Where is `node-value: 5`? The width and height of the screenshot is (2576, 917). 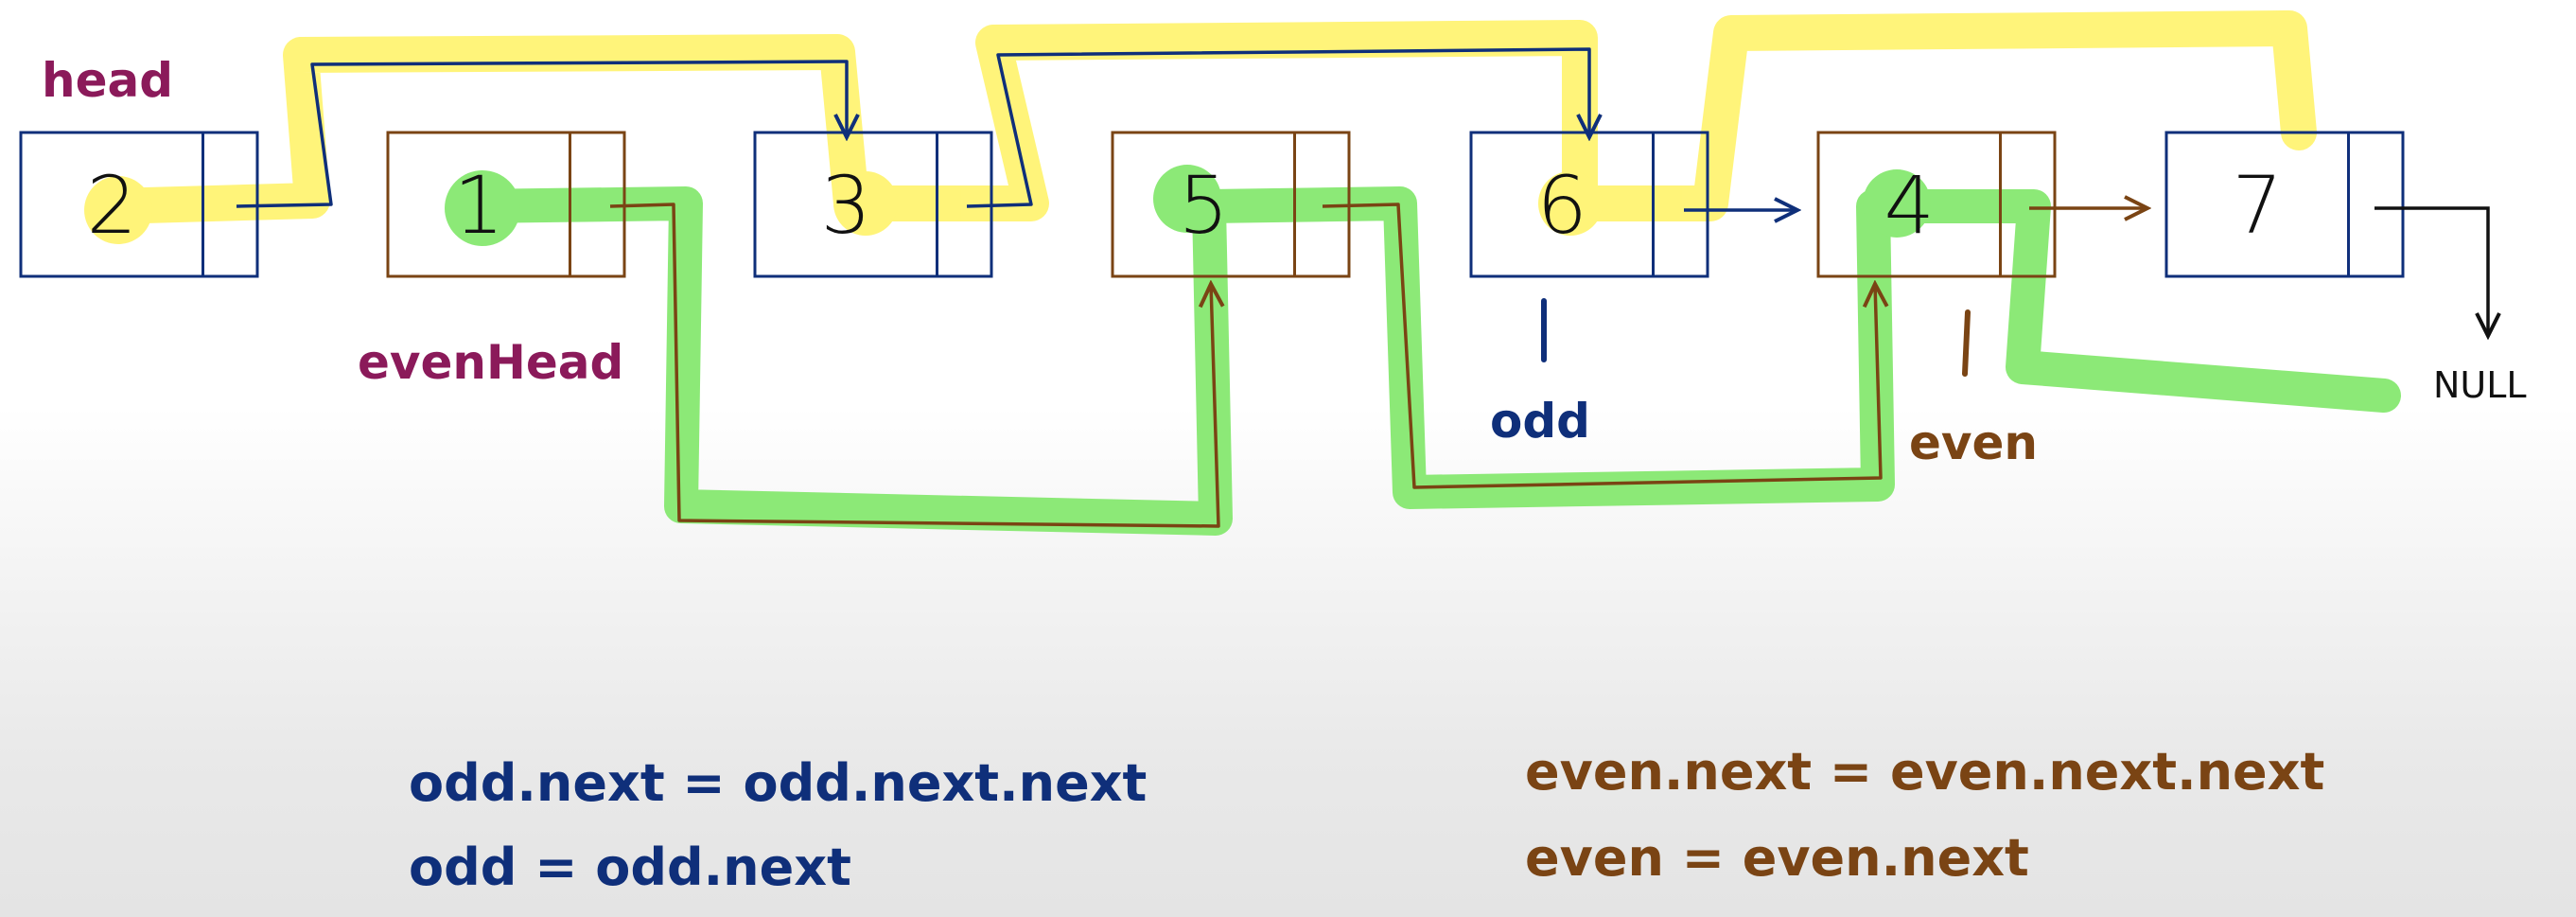
node-value: 5 is located at coordinates (1204, 205).